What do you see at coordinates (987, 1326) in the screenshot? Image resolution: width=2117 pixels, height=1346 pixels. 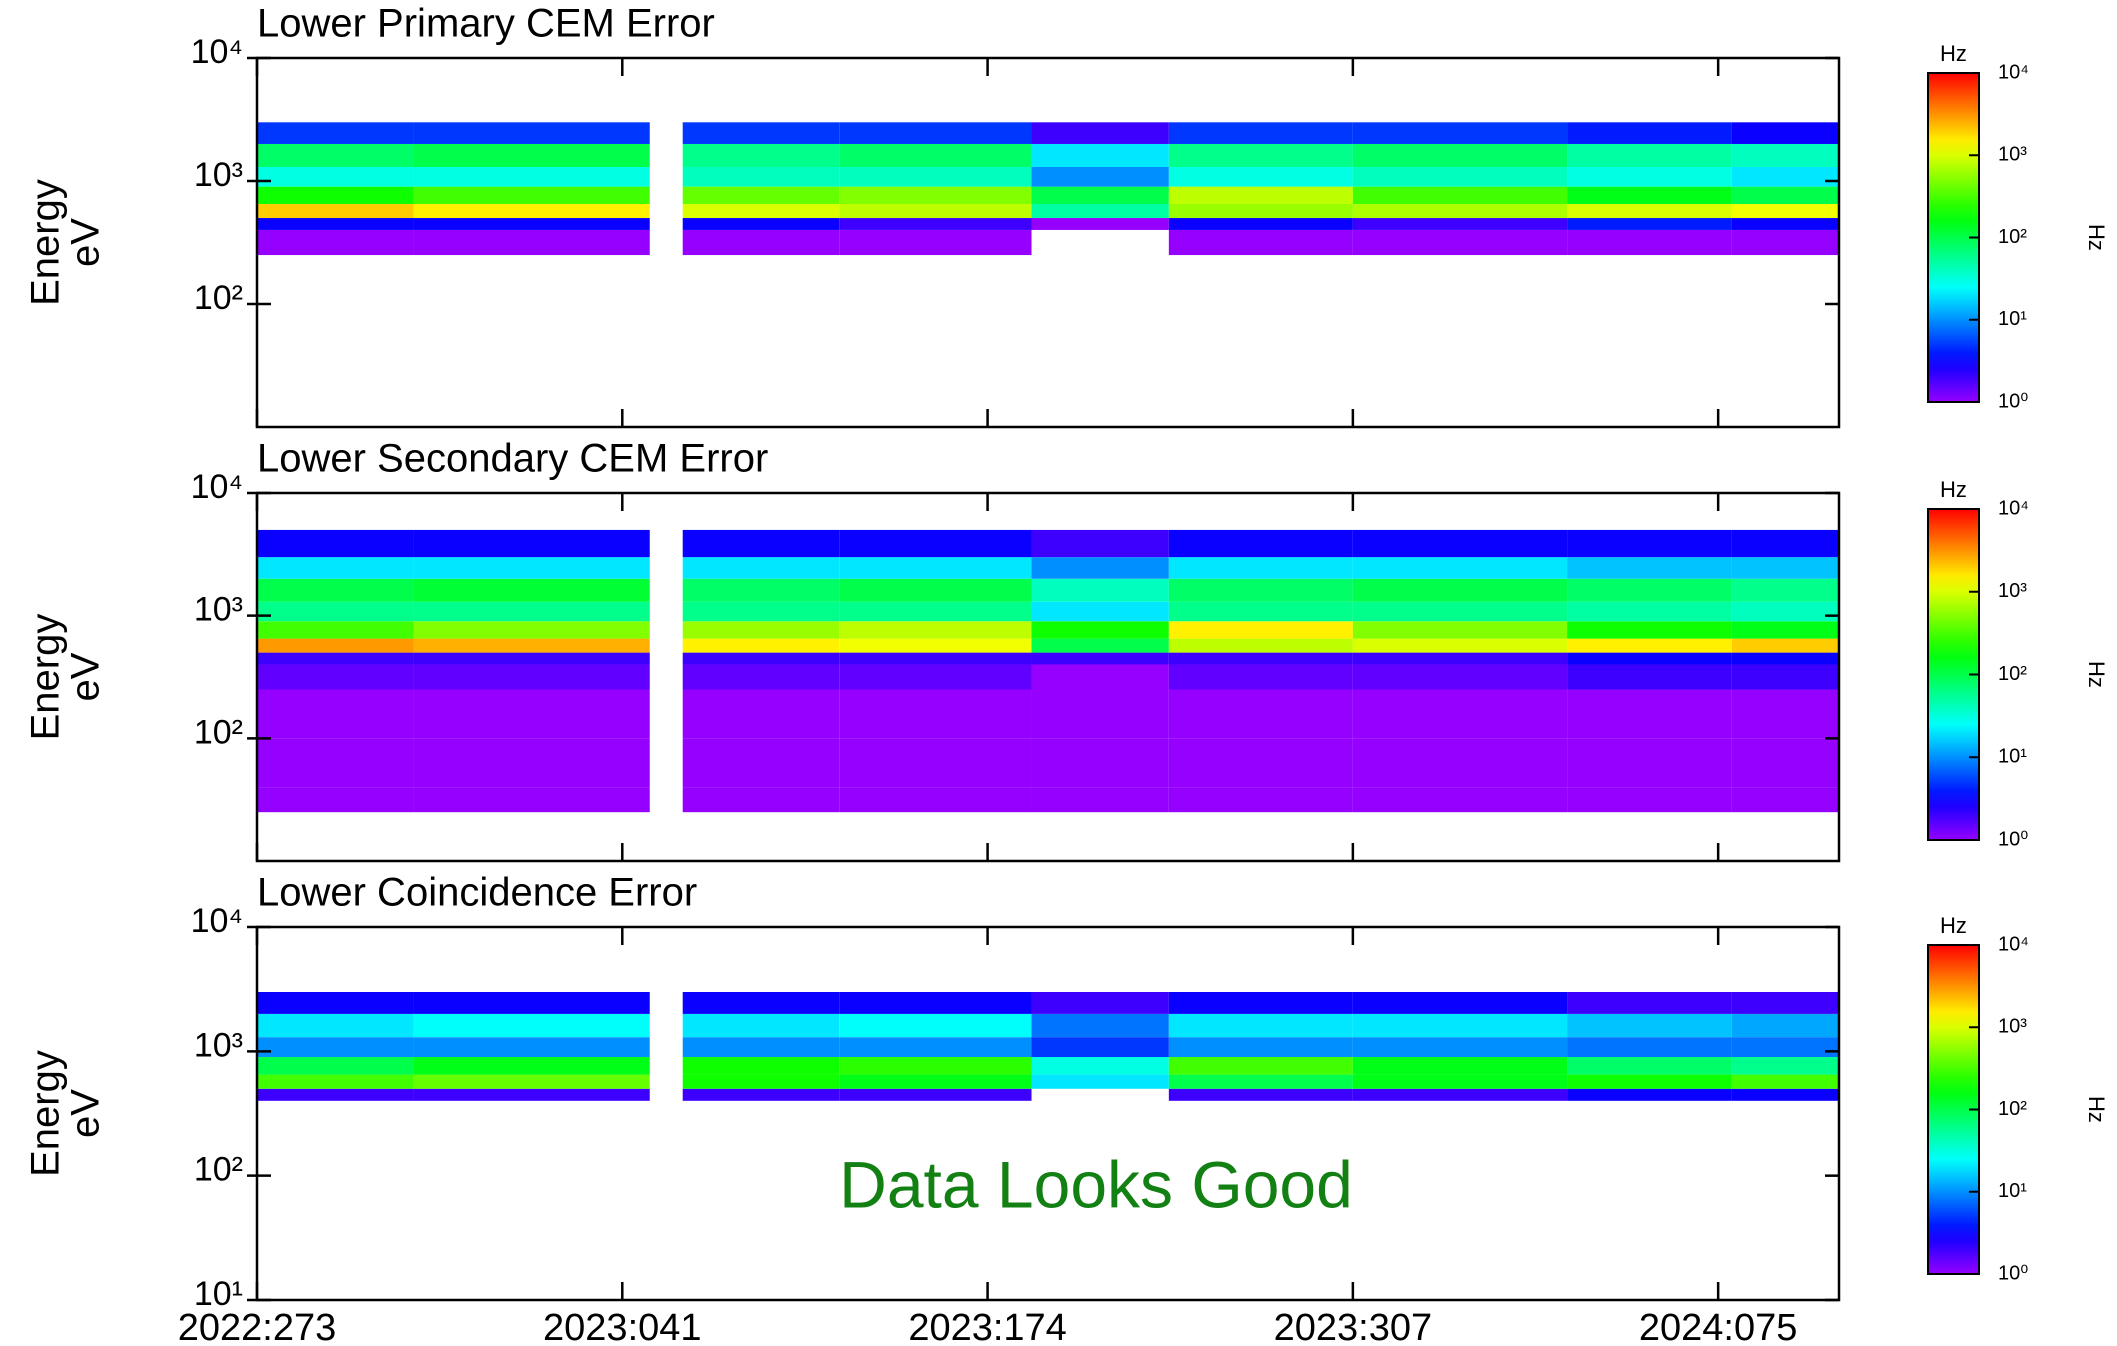 I see `x-tick-label: 2023:174` at bounding box center [987, 1326].